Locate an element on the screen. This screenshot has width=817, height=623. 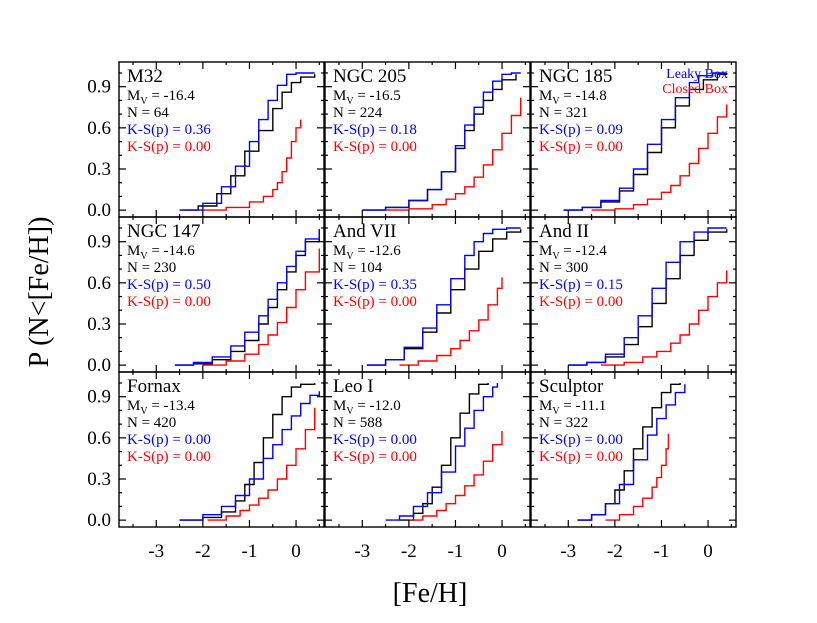
panel-mv: MV = -11.1 is located at coordinates (572, 407).